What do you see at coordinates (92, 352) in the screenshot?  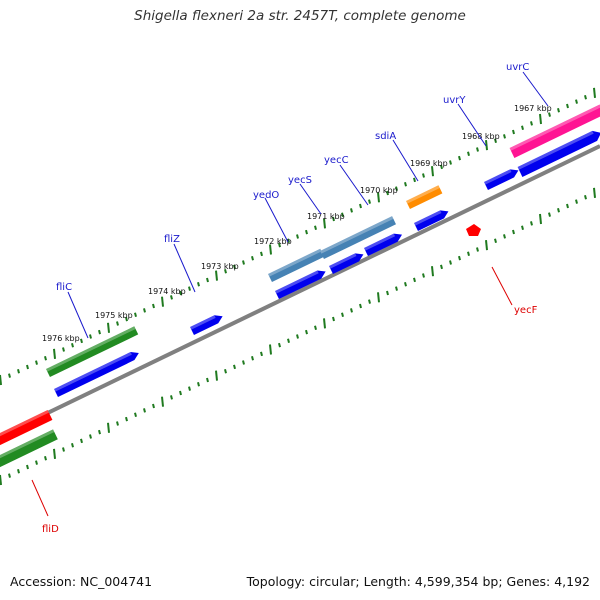 I see `fliC-cog-bar` at bounding box center [92, 352].